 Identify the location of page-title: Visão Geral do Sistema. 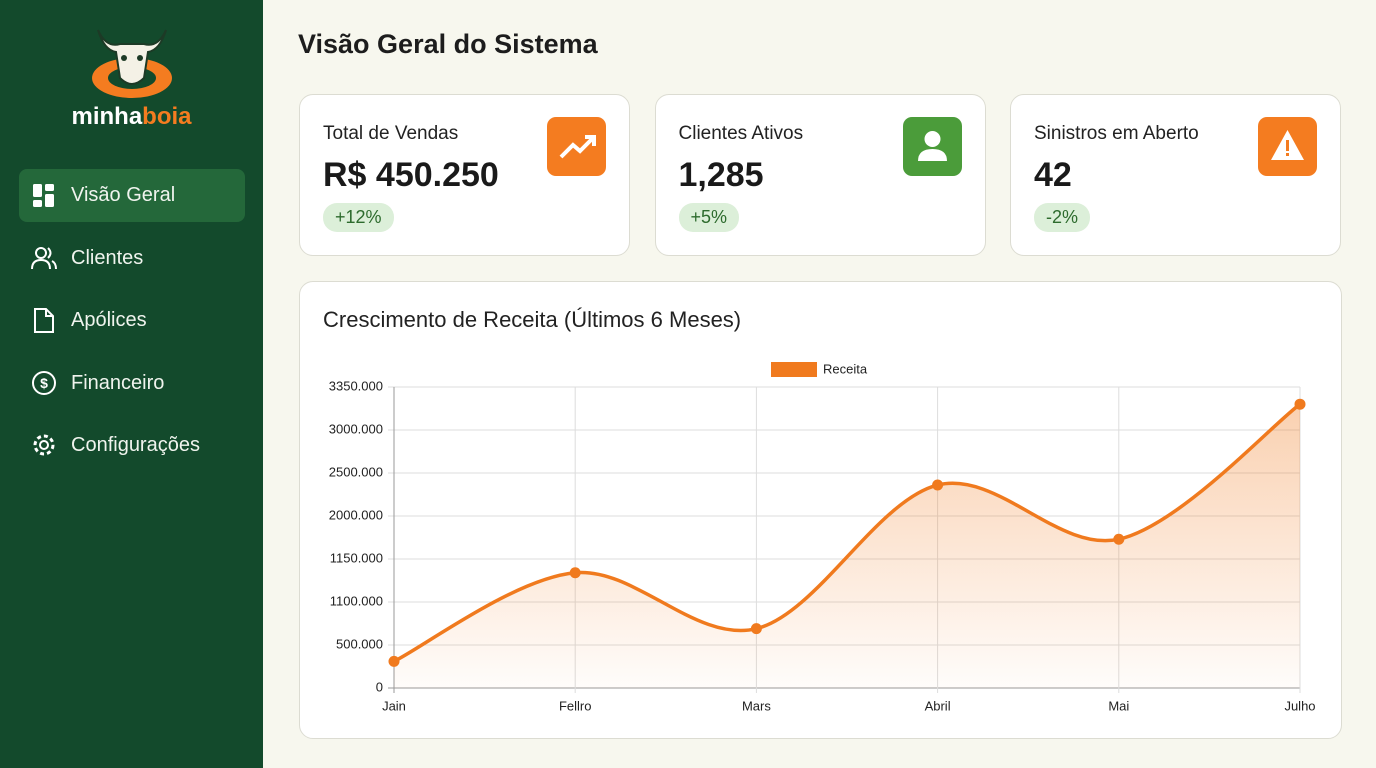
(448, 44).